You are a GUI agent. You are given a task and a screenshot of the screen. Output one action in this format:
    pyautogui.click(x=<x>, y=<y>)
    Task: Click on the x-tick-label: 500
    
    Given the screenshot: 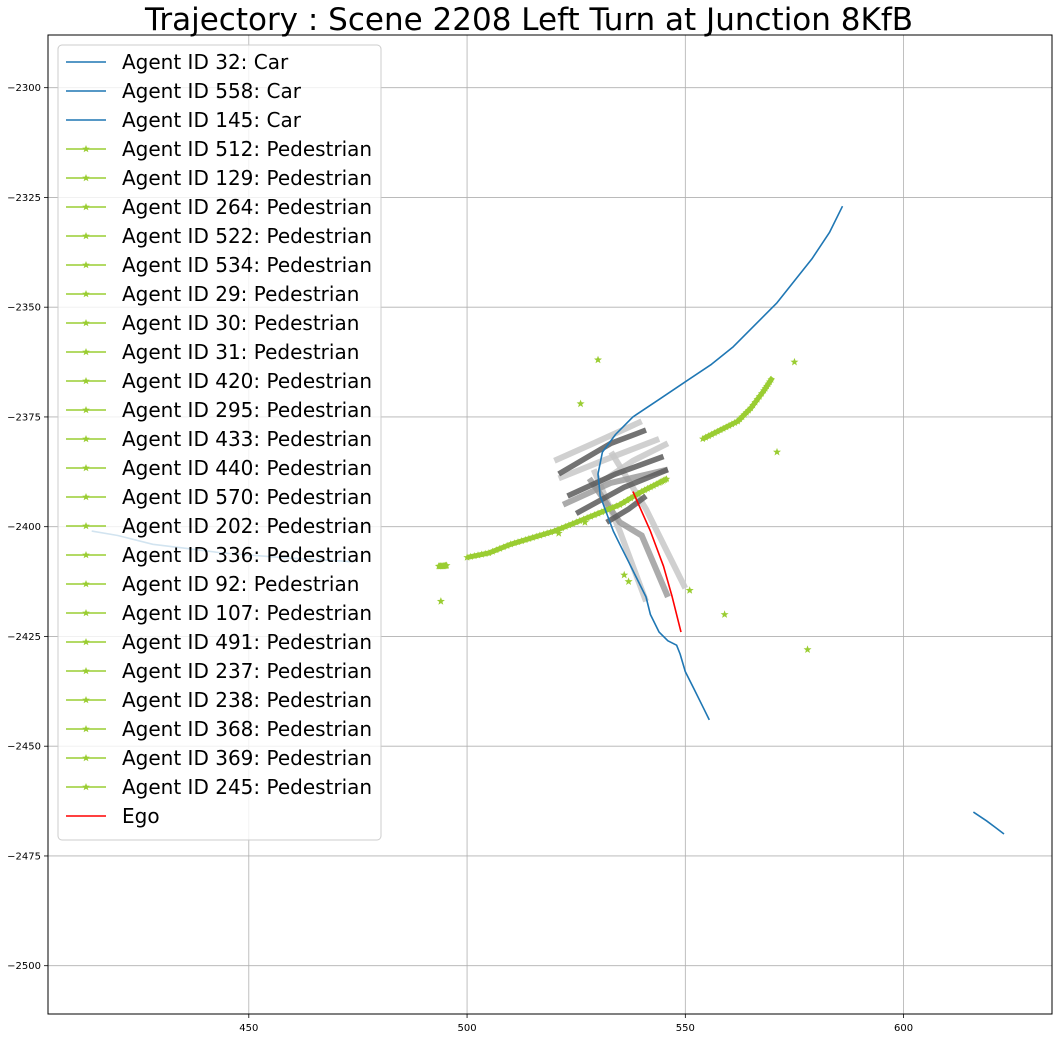 What is the action you would take?
    pyautogui.click(x=467, y=1028)
    